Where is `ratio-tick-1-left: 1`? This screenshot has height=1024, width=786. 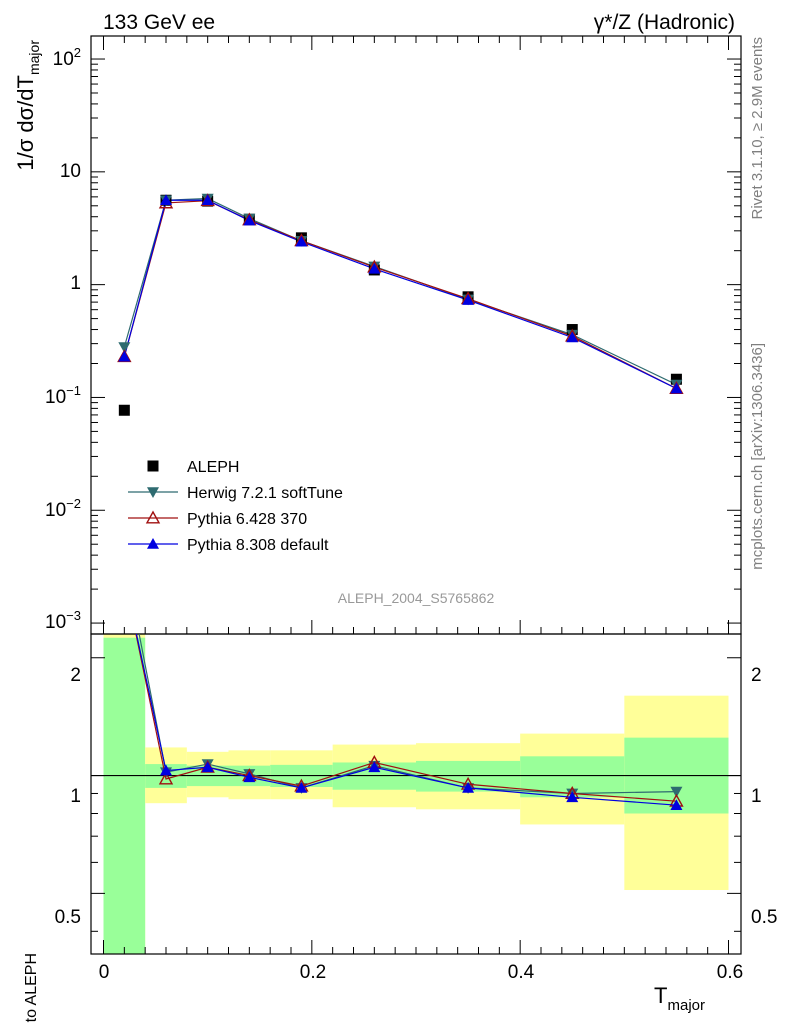
ratio-tick-1-left: 1 is located at coordinates (75, 796).